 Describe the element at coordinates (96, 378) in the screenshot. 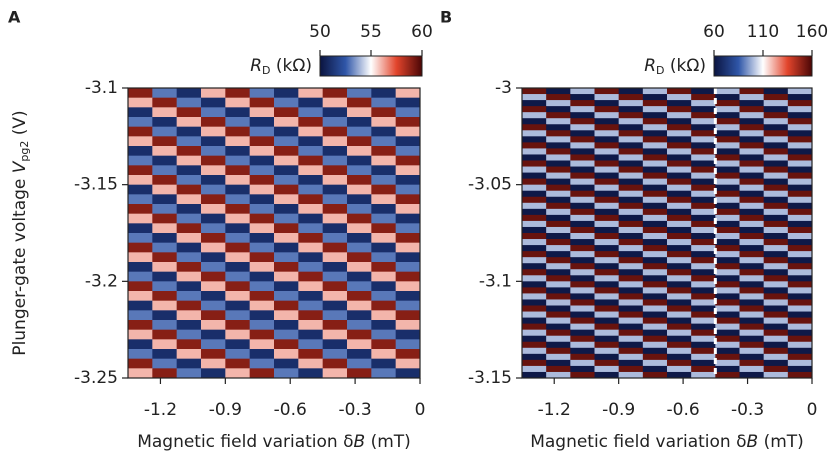

I see `y-tick-label: -3.25` at that location.